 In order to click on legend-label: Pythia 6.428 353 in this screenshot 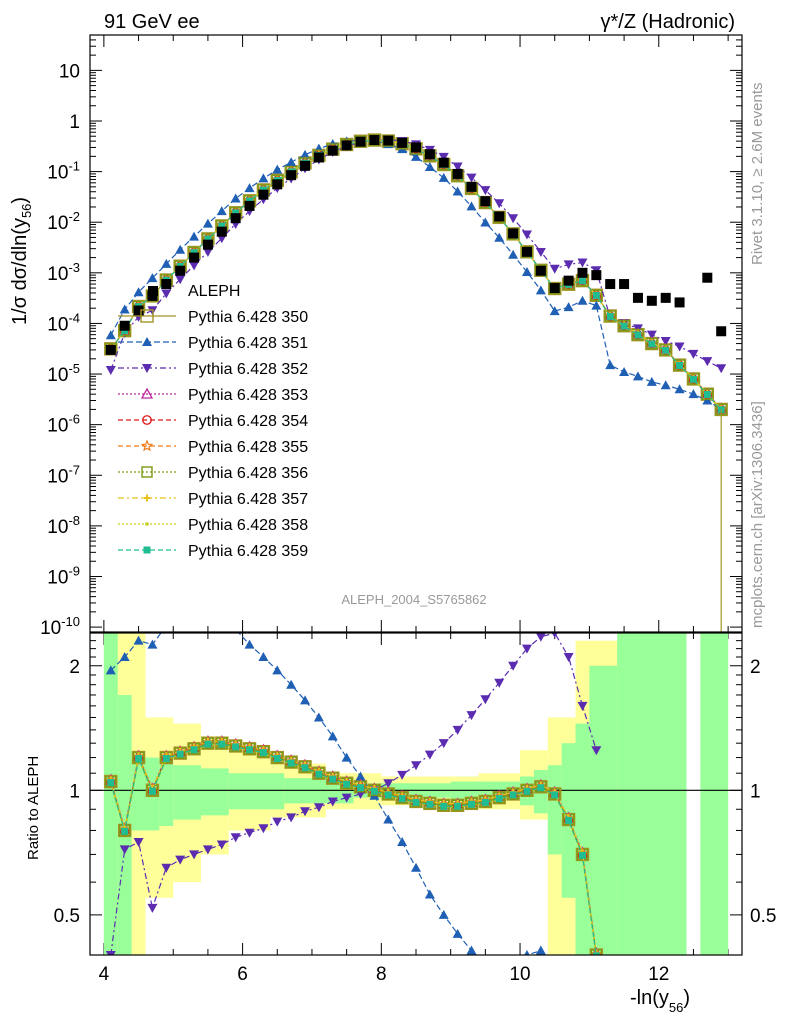, I will do `click(248, 395)`.